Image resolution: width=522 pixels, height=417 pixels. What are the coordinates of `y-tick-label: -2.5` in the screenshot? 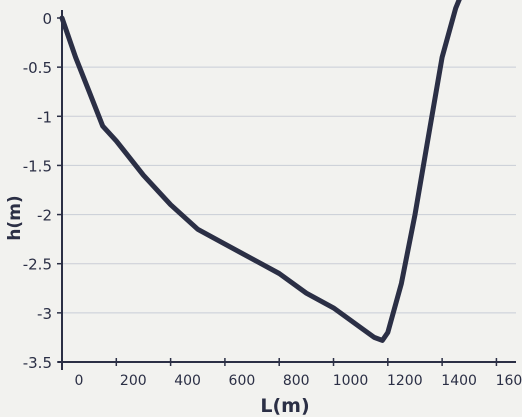 It's located at (37, 265).